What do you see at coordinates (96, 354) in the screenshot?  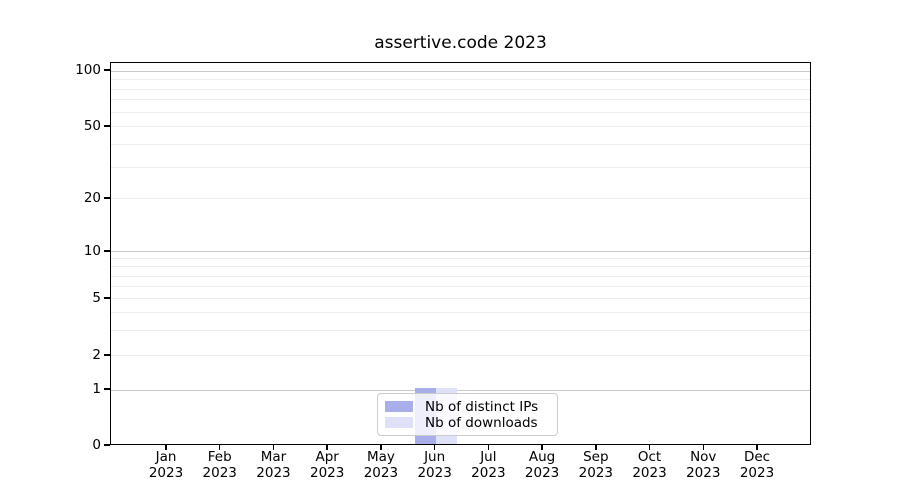 I see `y-axis-tick-label-2: 2` at bounding box center [96, 354].